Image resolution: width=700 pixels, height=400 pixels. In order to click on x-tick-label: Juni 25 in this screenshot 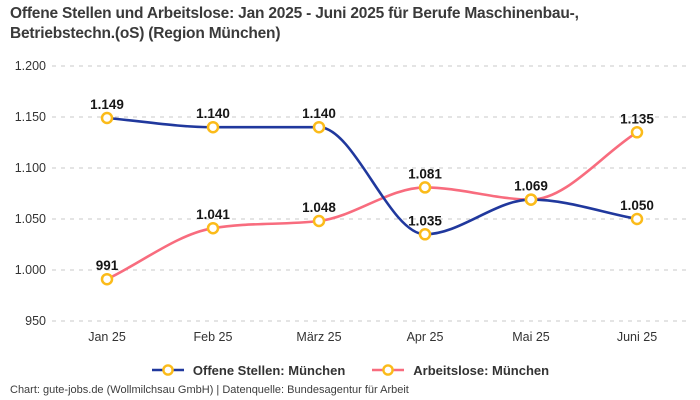, I will do `click(637, 337)`.